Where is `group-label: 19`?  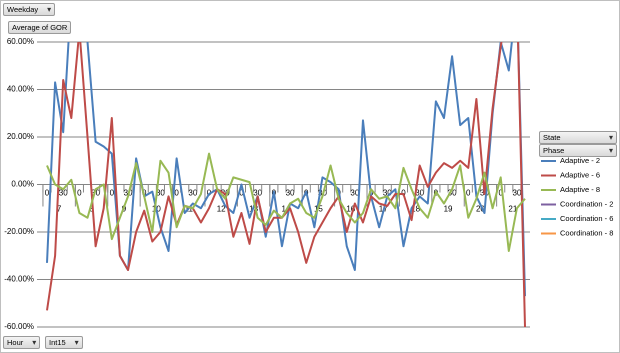 group-label: 19 is located at coordinates (448, 209).